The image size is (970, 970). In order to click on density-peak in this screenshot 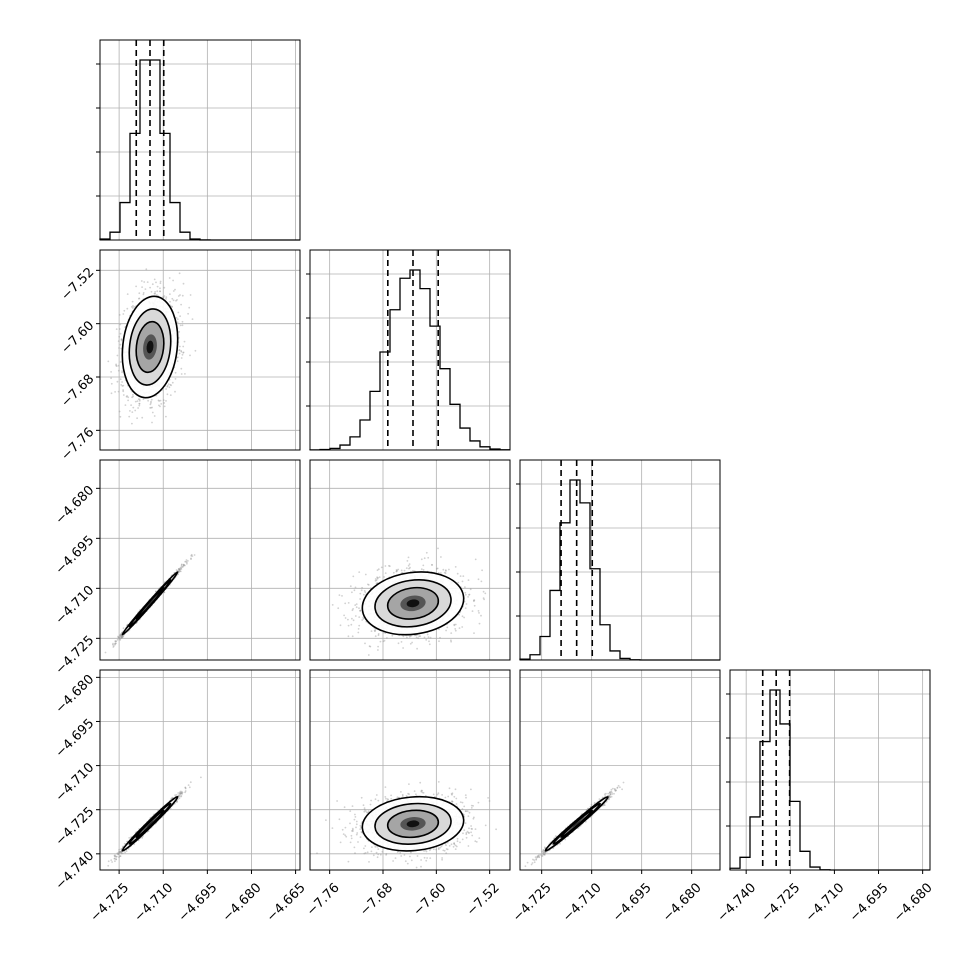, I will do `click(150, 824)`.